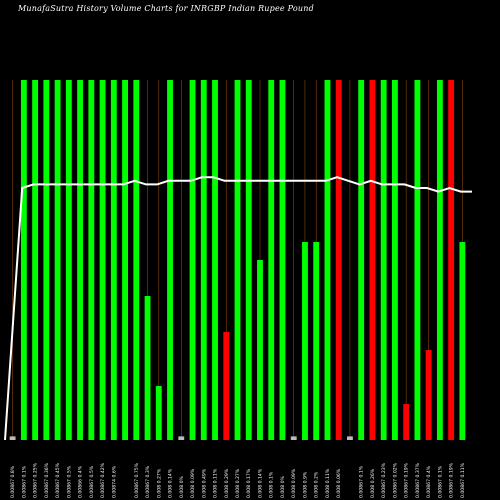 The image size is (500, 500). Describe the element at coordinates (339, 483) in the screenshot. I see `x-tick-label: 0.008 0.06%` at that location.